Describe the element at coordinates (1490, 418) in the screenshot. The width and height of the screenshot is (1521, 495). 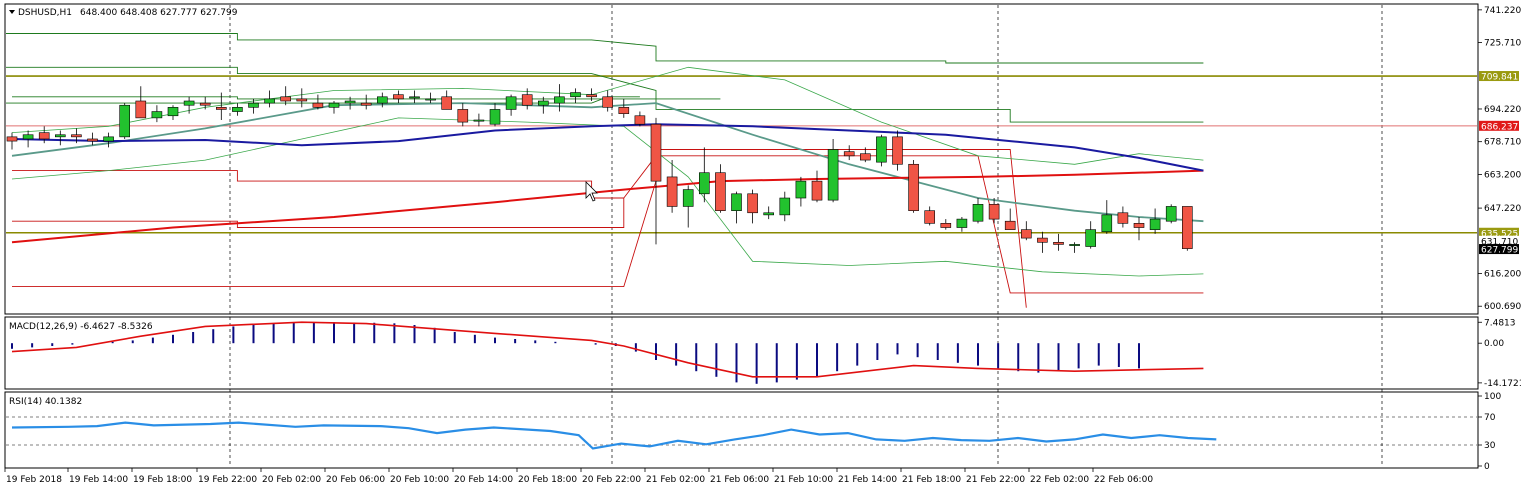
I see `rsi-axis-label: 70` at that location.